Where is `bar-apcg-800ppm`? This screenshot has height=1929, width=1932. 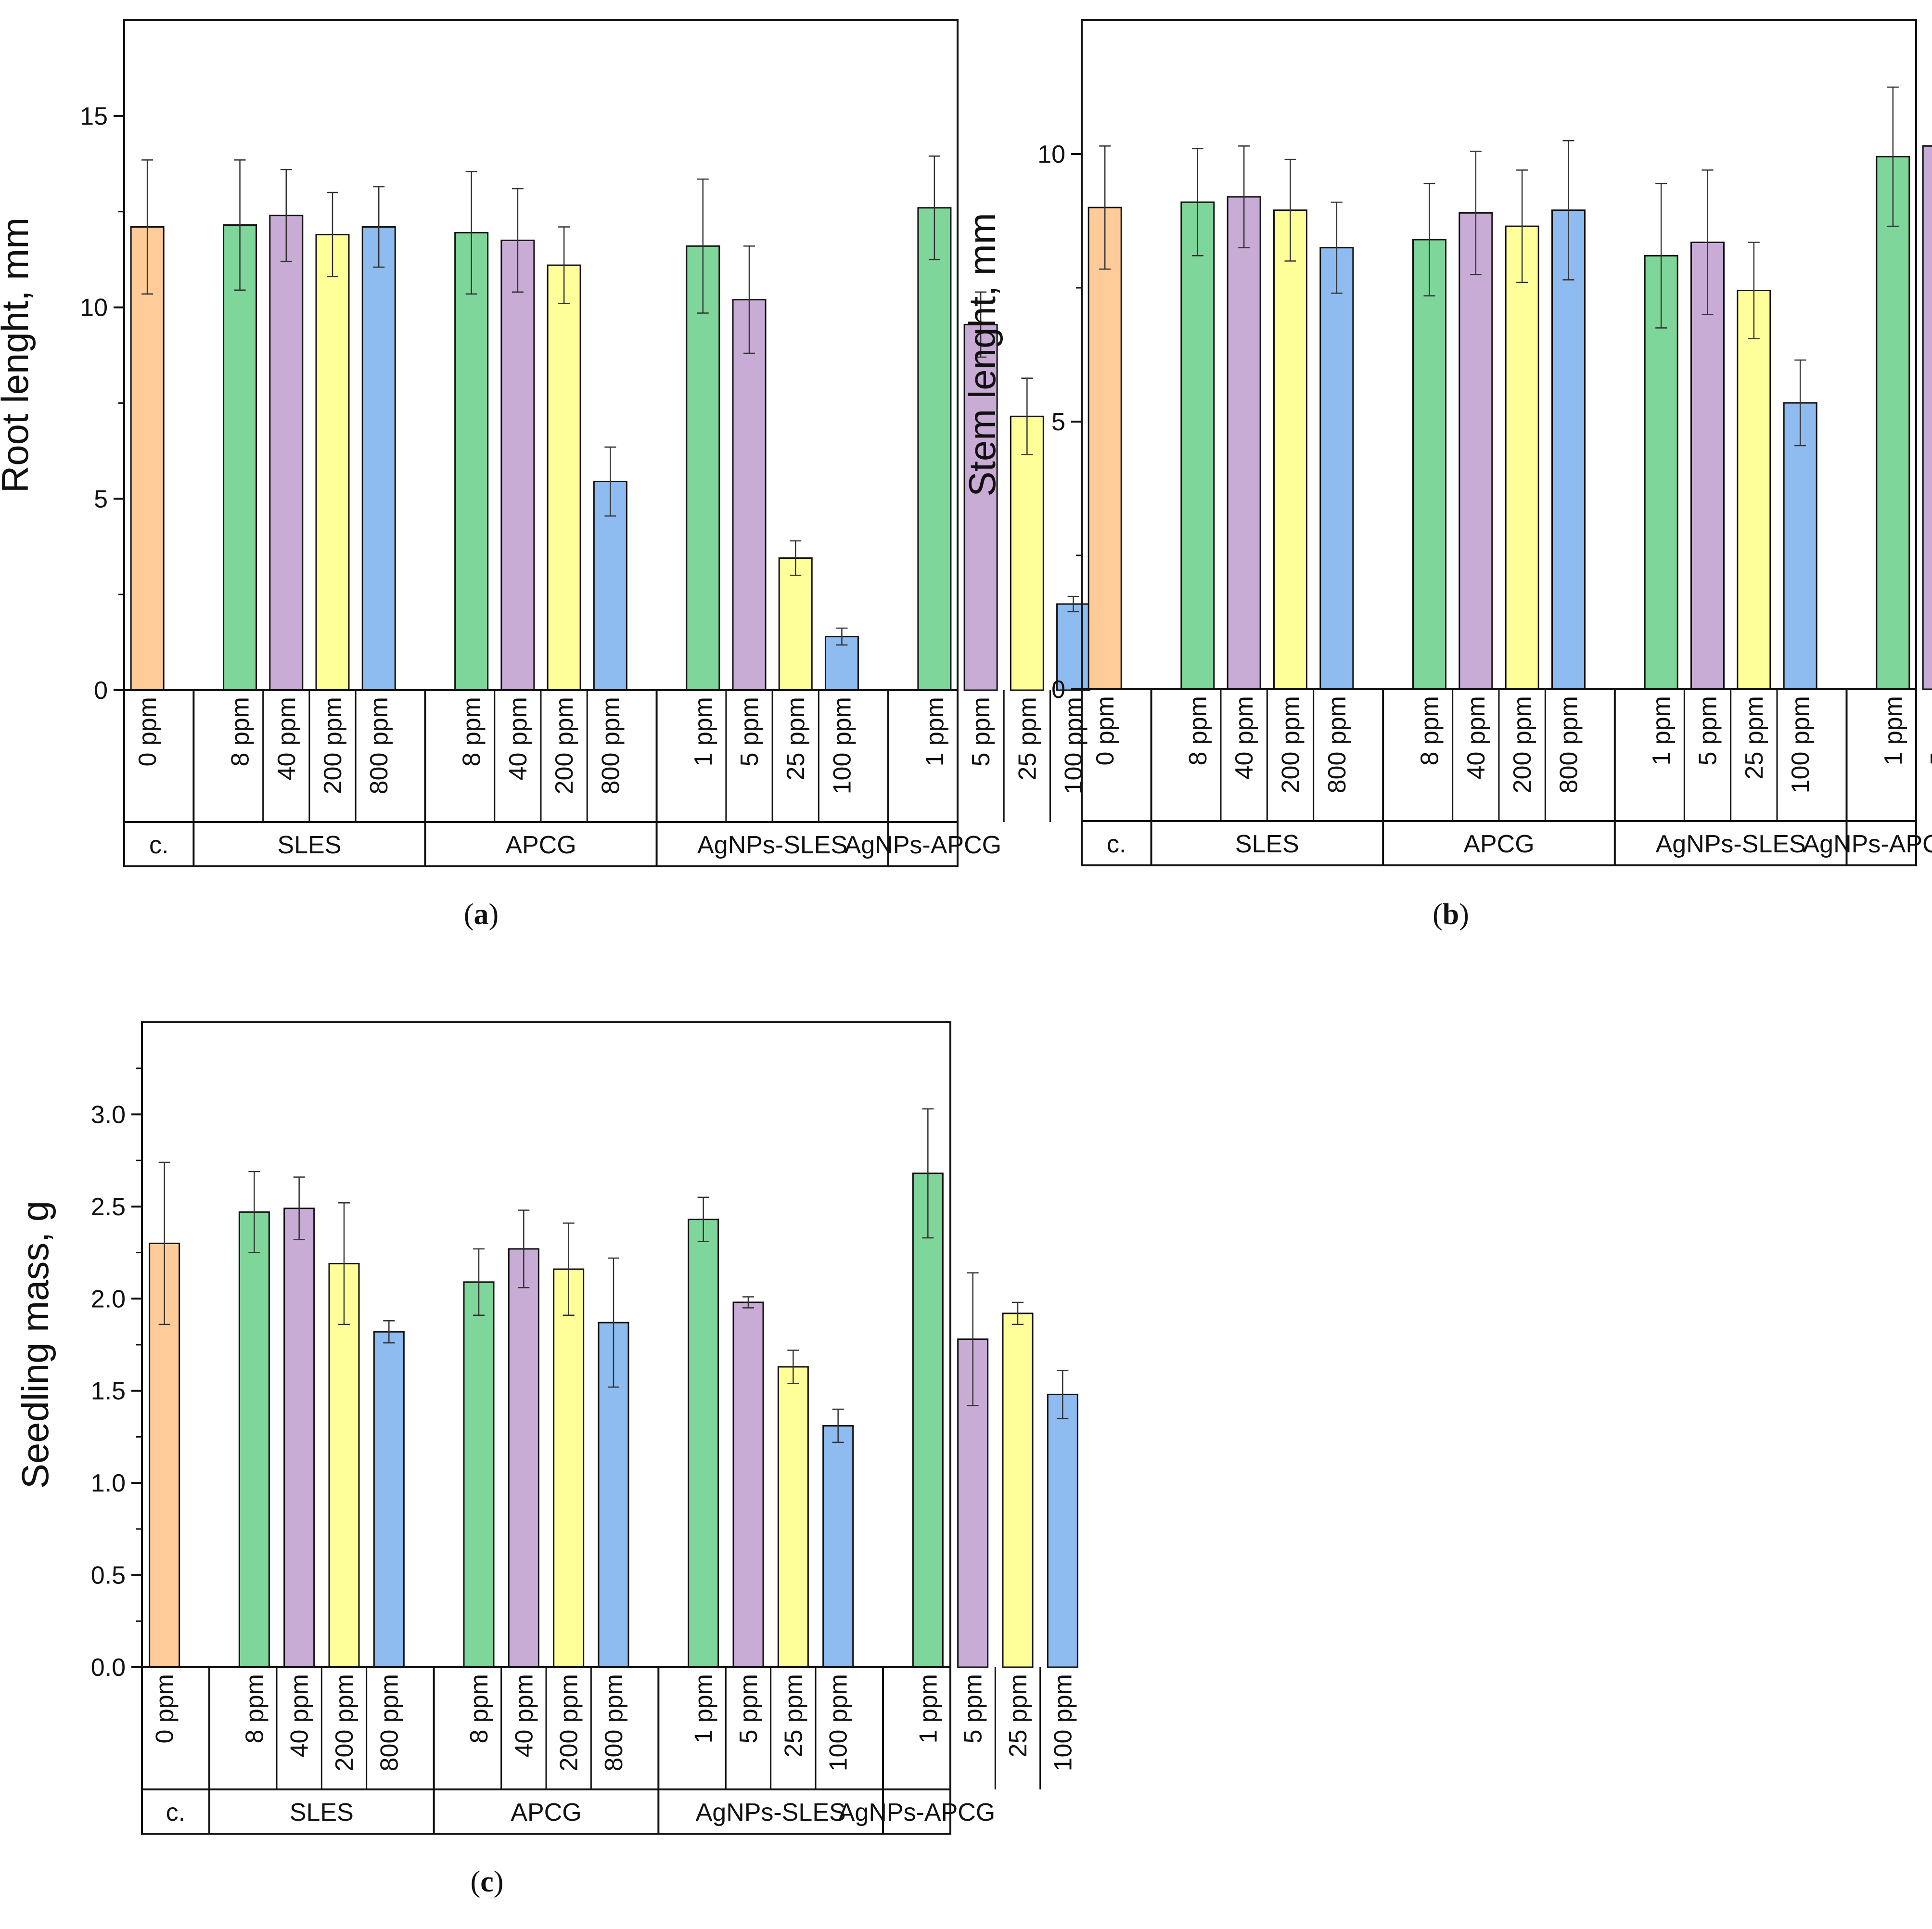 bar-apcg-800ppm is located at coordinates (1568, 450).